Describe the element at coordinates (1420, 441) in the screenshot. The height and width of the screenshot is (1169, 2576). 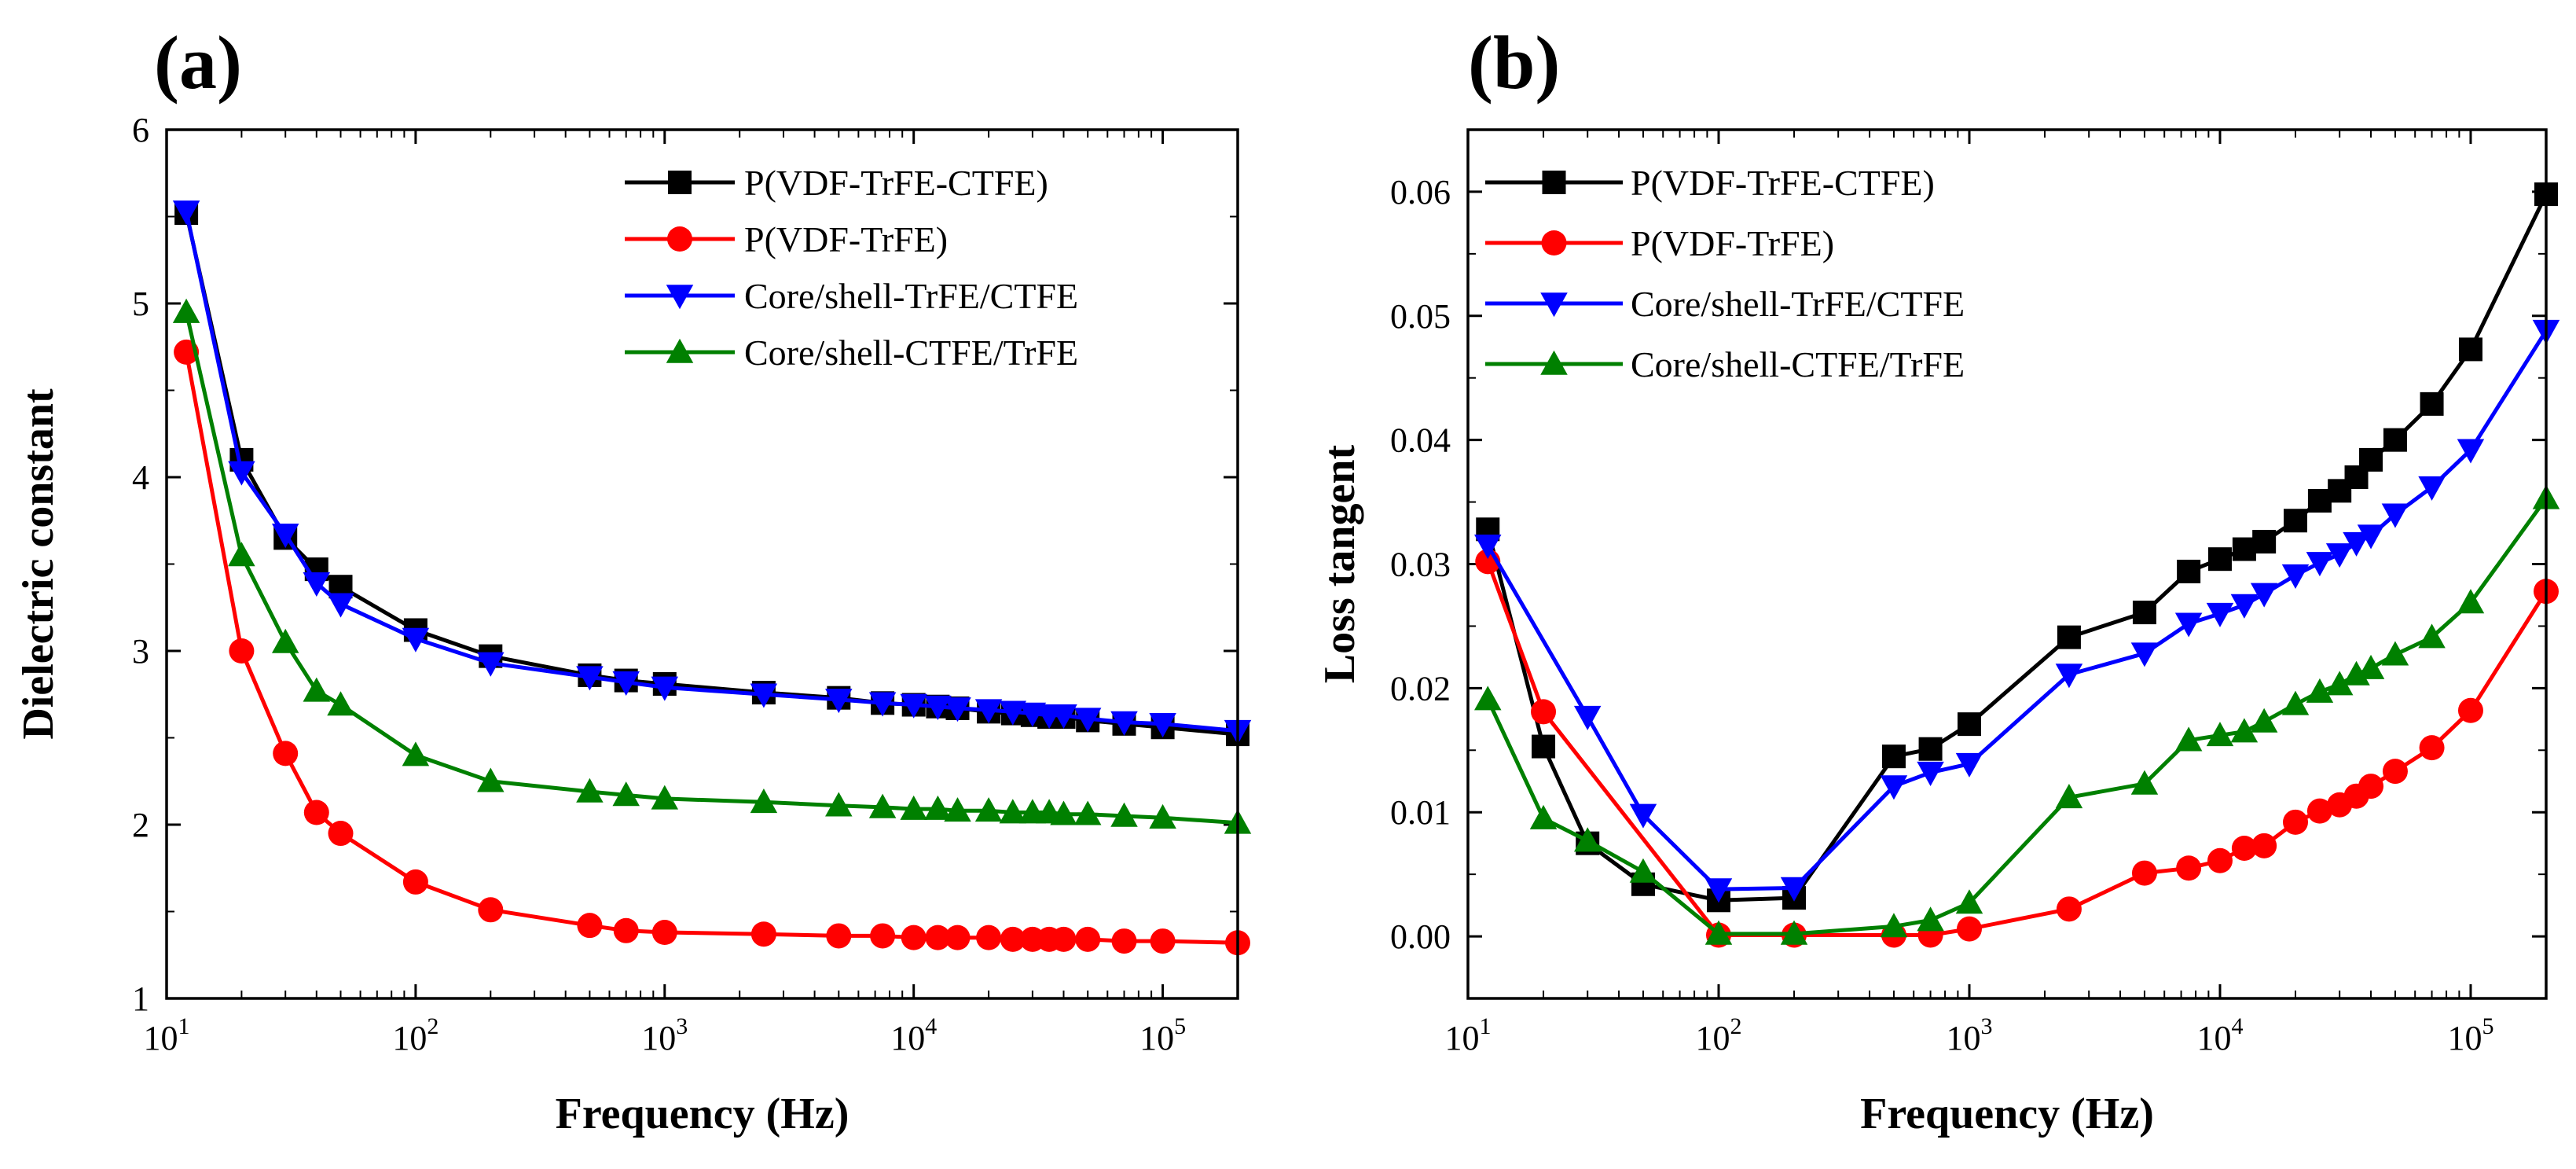
I see `y-tick-label: 0.04` at that location.